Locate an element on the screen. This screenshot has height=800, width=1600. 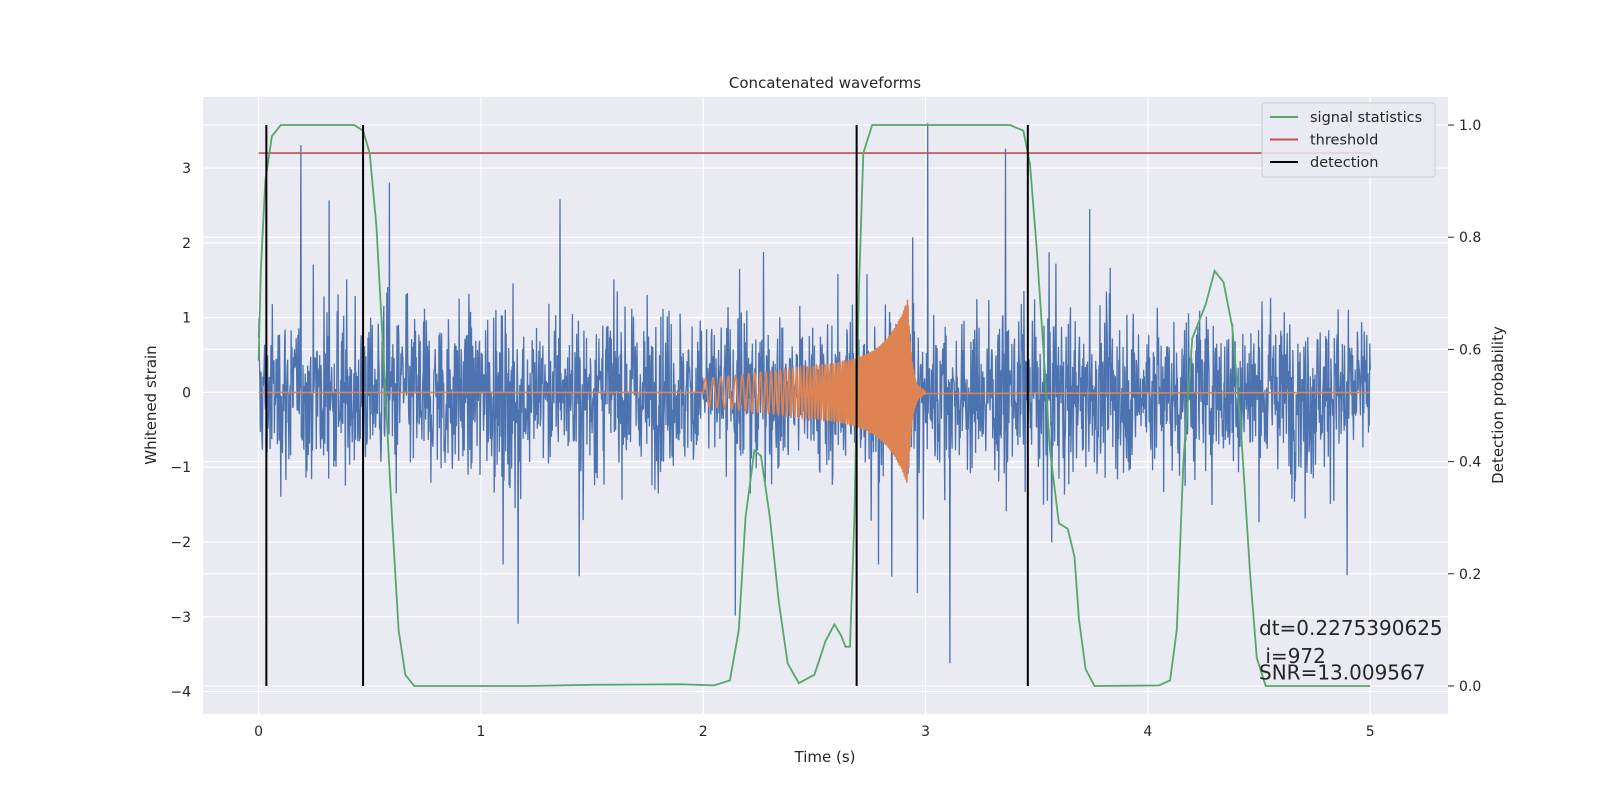
annotation-text: i=972 is located at coordinates (1292, 656).